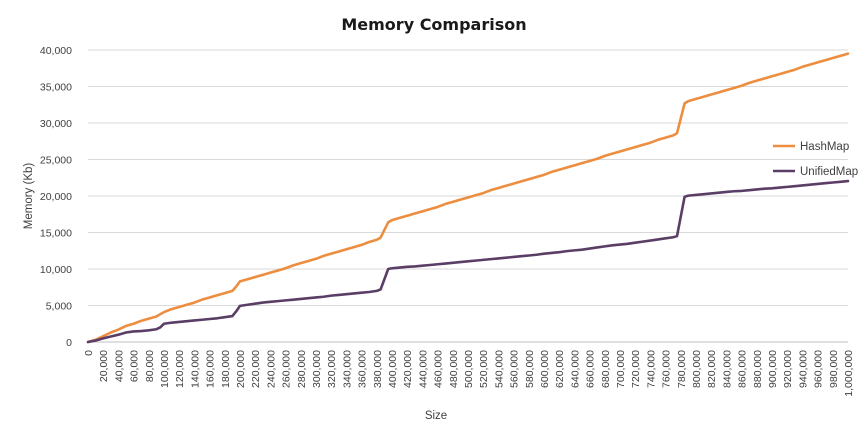 This screenshot has height=442, width=868. Describe the element at coordinates (667, 369) in the screenshot. I see `x-tick-label: 760,000` at that location.